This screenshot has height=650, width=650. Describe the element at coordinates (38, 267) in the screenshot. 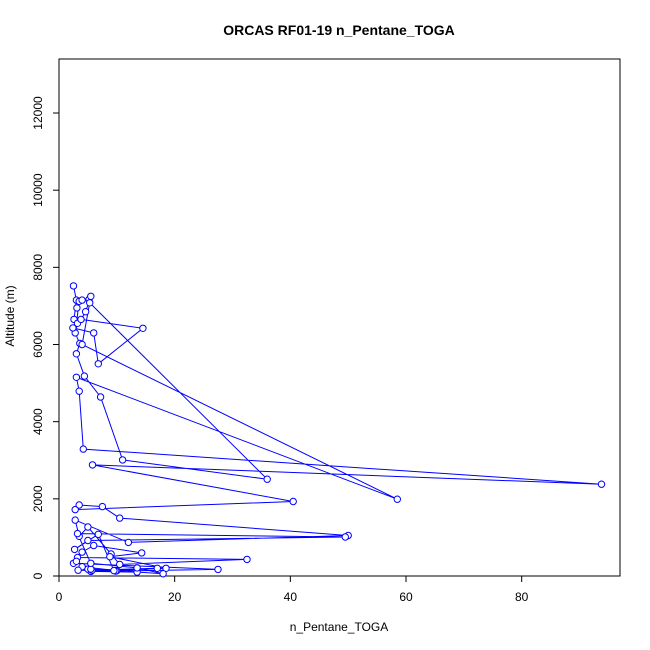

I see `y-tick-label: 8000` at that location.